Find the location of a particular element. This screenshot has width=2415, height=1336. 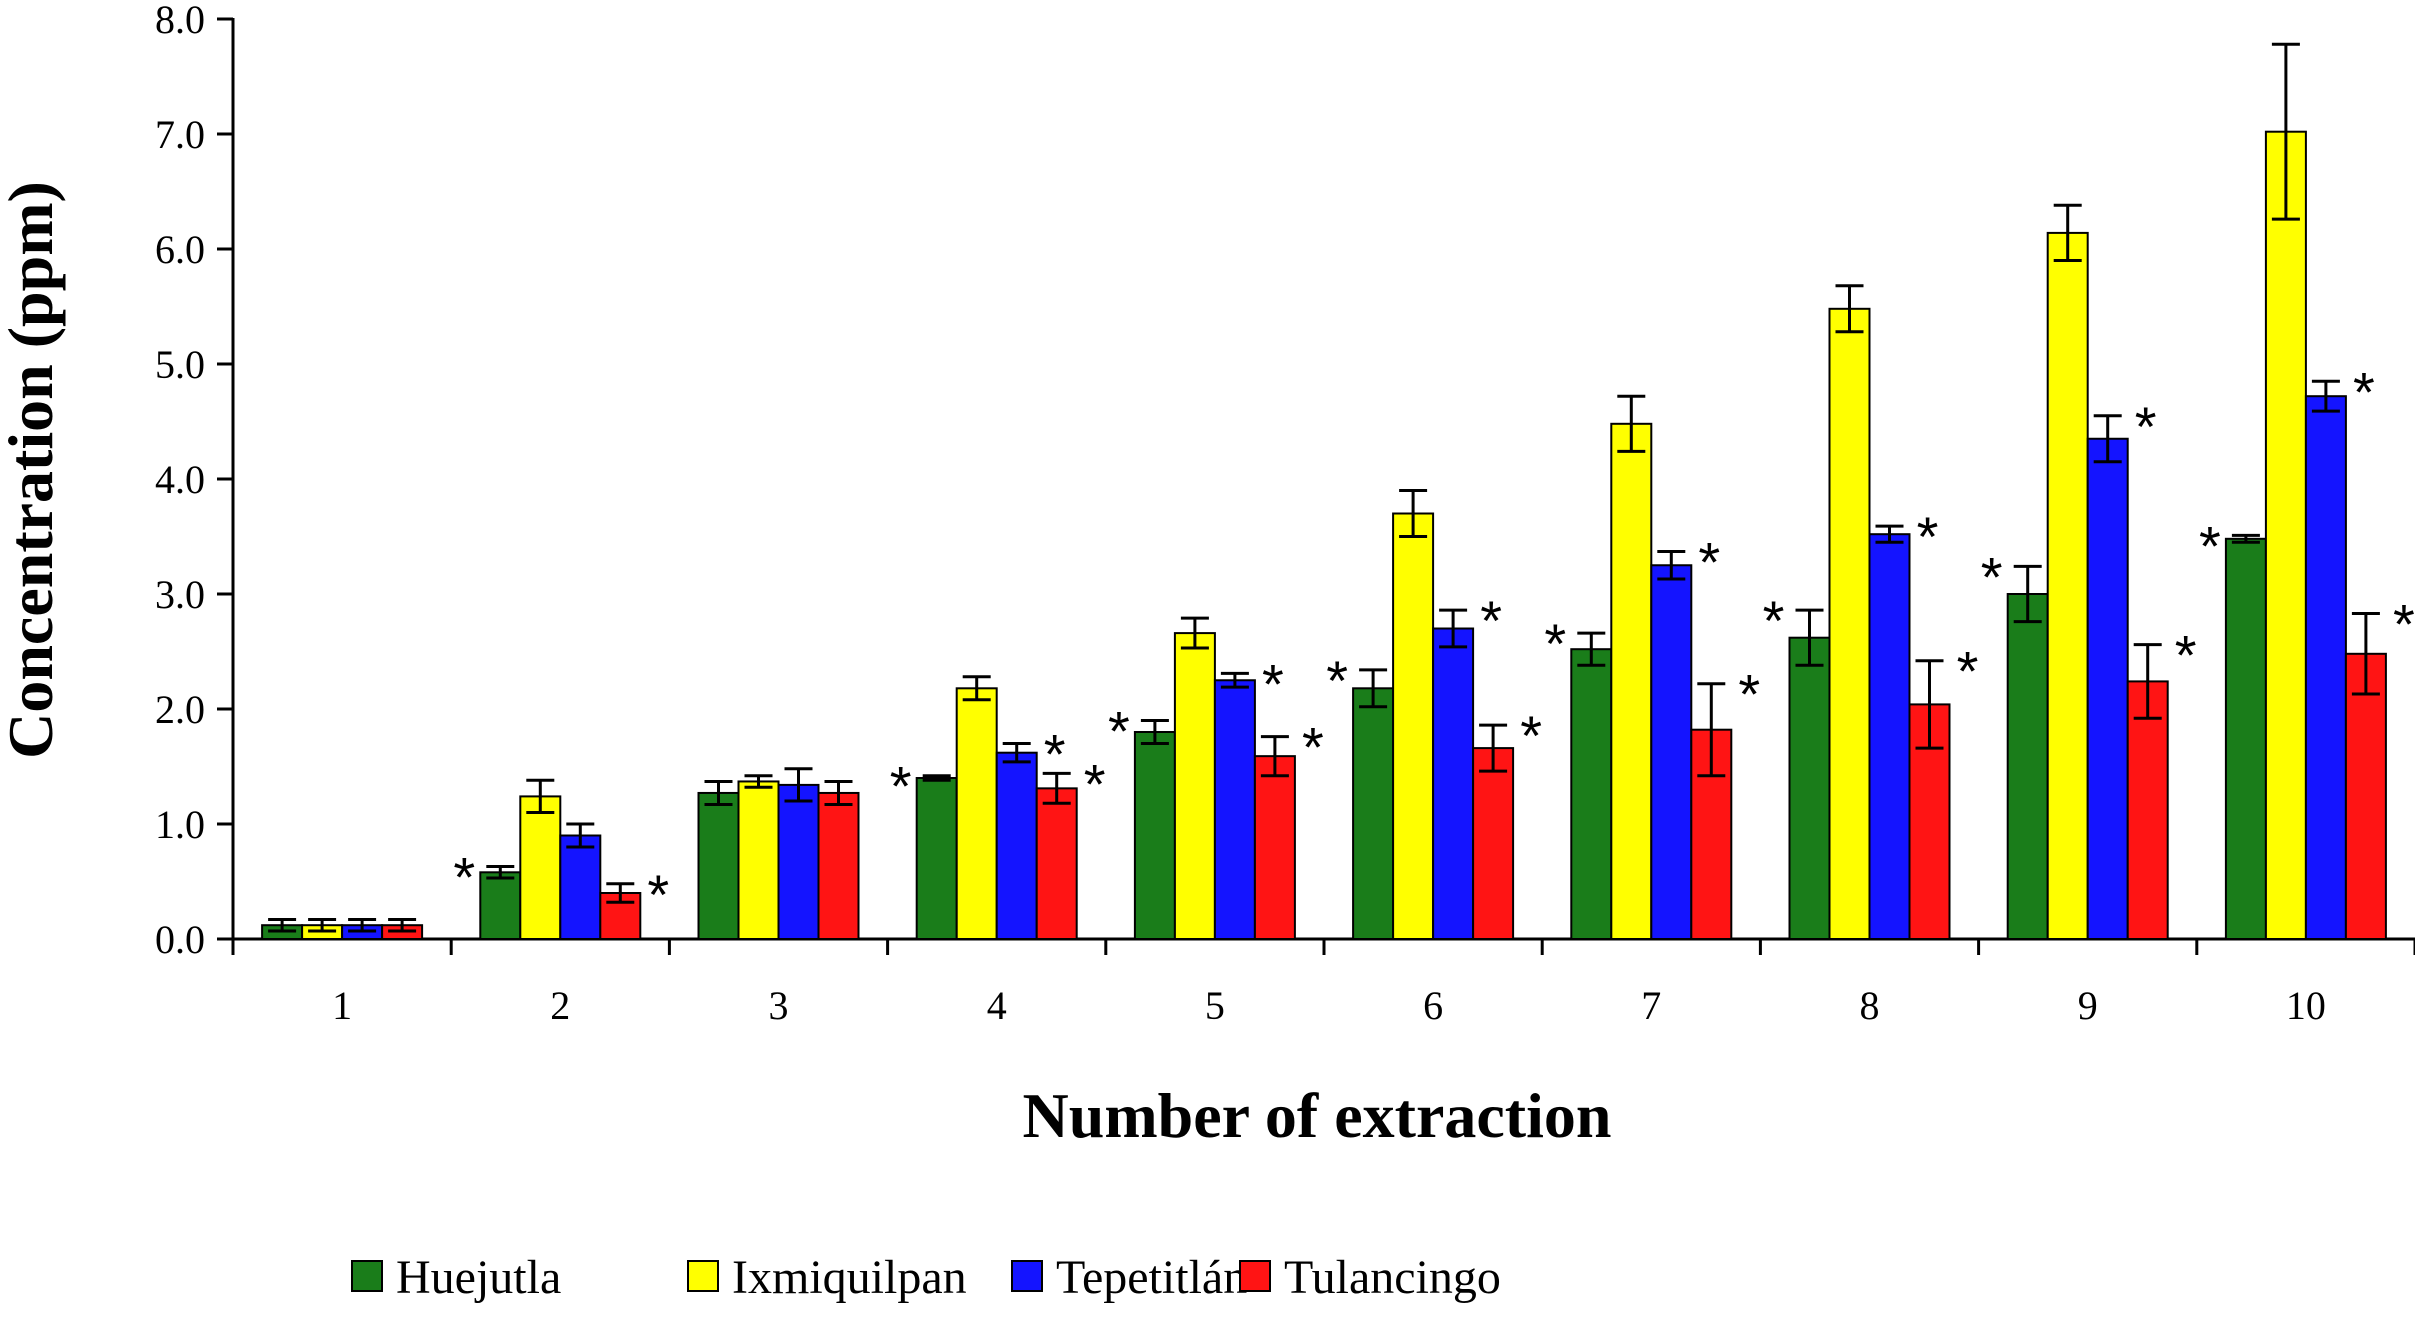

x-tick-label: 10 is located at coordinates (2306, 1005).